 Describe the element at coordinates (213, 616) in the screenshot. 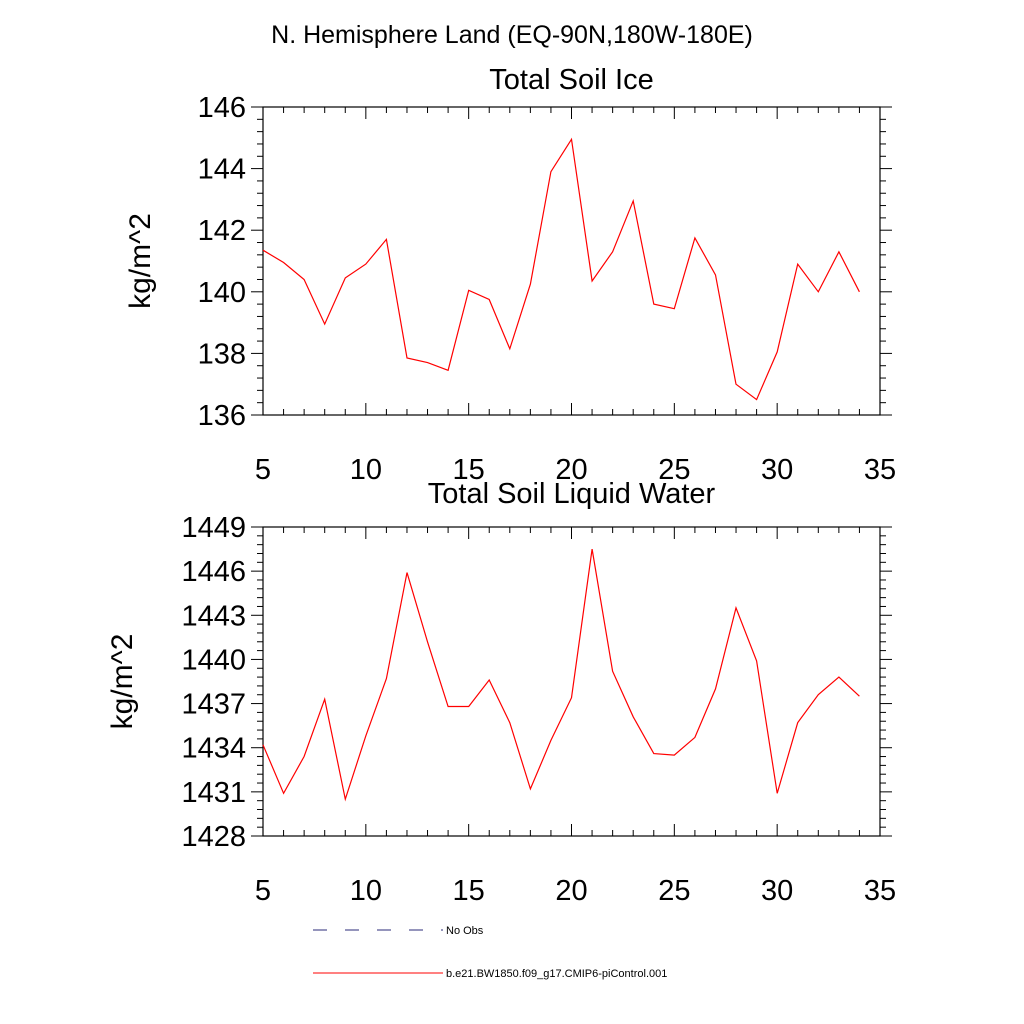

I see `y-tick-label: 1443` at that location.